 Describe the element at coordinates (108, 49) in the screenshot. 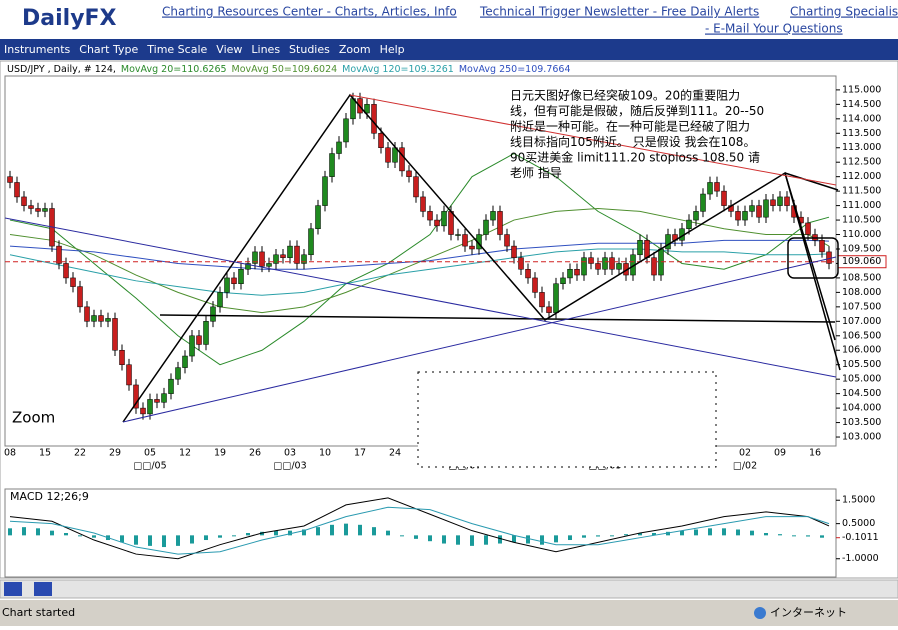

I see `menu-item: Chart Type` at that location.